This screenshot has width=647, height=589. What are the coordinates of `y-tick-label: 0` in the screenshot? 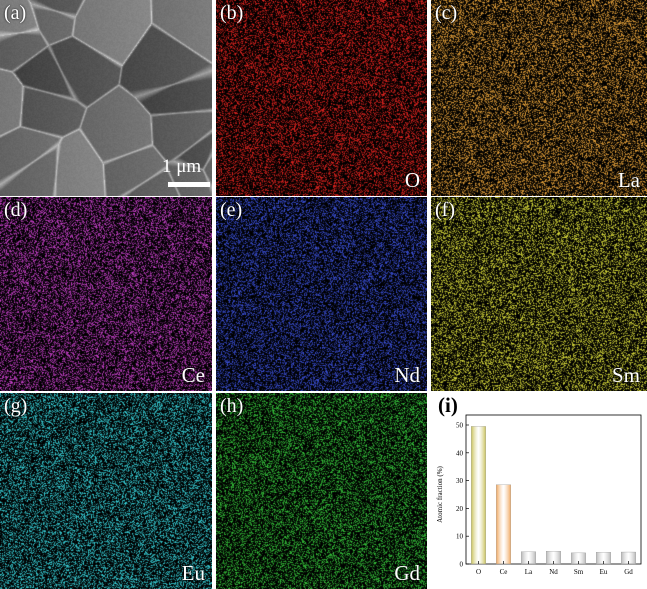 It's located at (462, 565).